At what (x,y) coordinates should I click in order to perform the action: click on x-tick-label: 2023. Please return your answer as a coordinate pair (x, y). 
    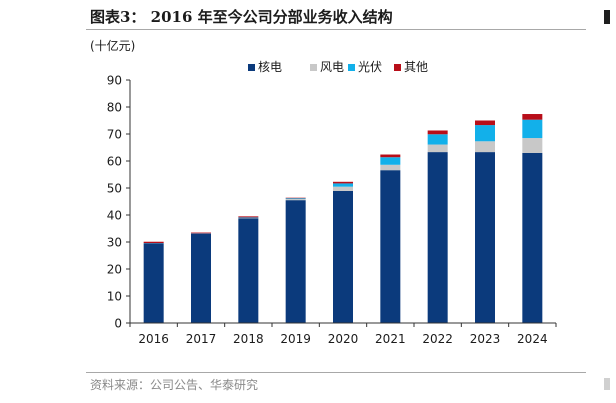
    Looking at the image, I should click on (485, 339).